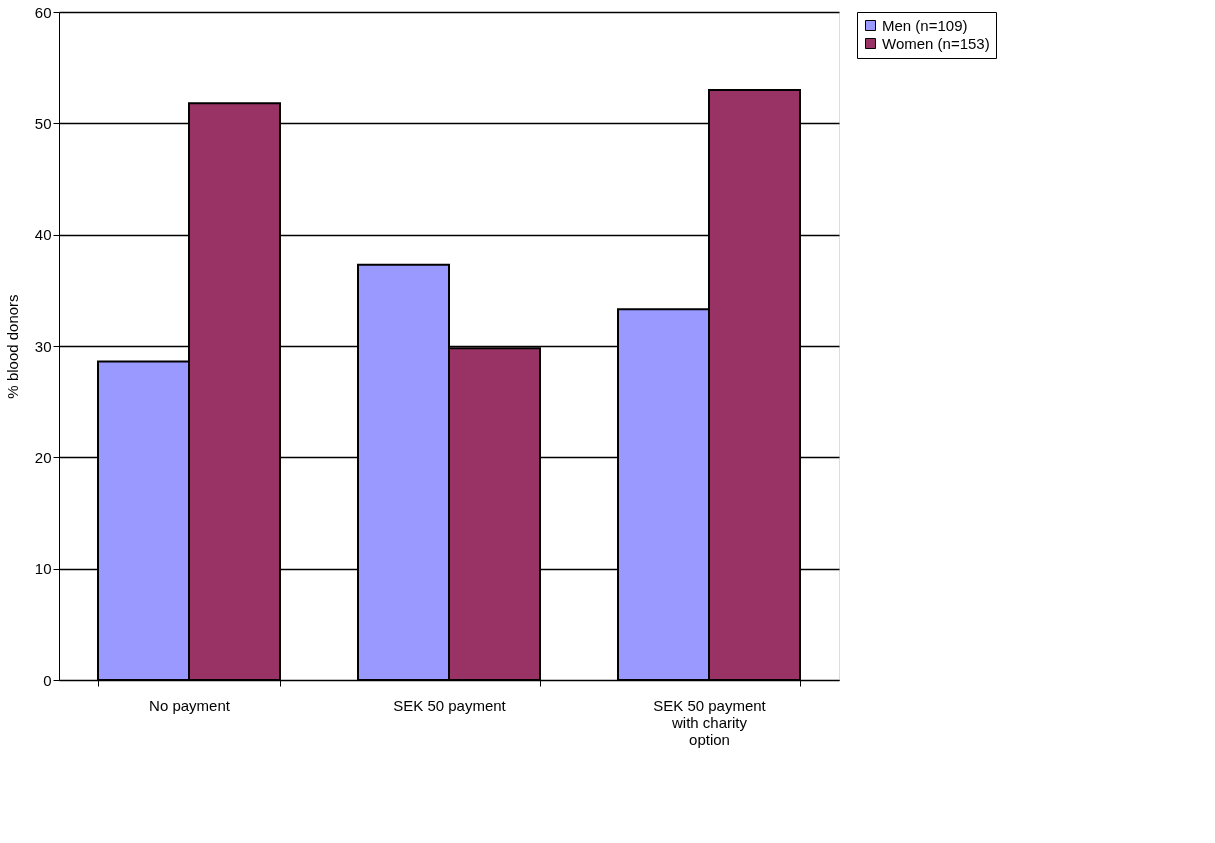  What do you see at coordinates (710, 722) in the screenshot?
I see `x-tick-label: SEK 50 payment with charity option` at bounding box center [710, 722].